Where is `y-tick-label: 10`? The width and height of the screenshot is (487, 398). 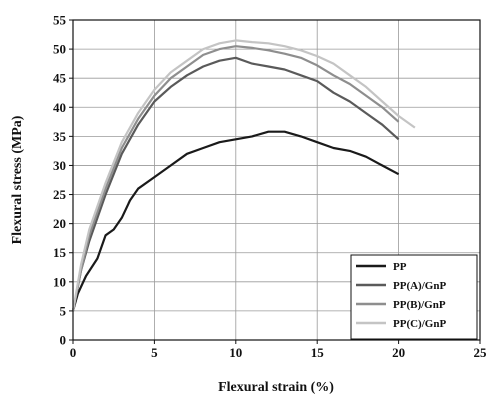 y-tick-label: 10 is located at coordinates (59, 281).